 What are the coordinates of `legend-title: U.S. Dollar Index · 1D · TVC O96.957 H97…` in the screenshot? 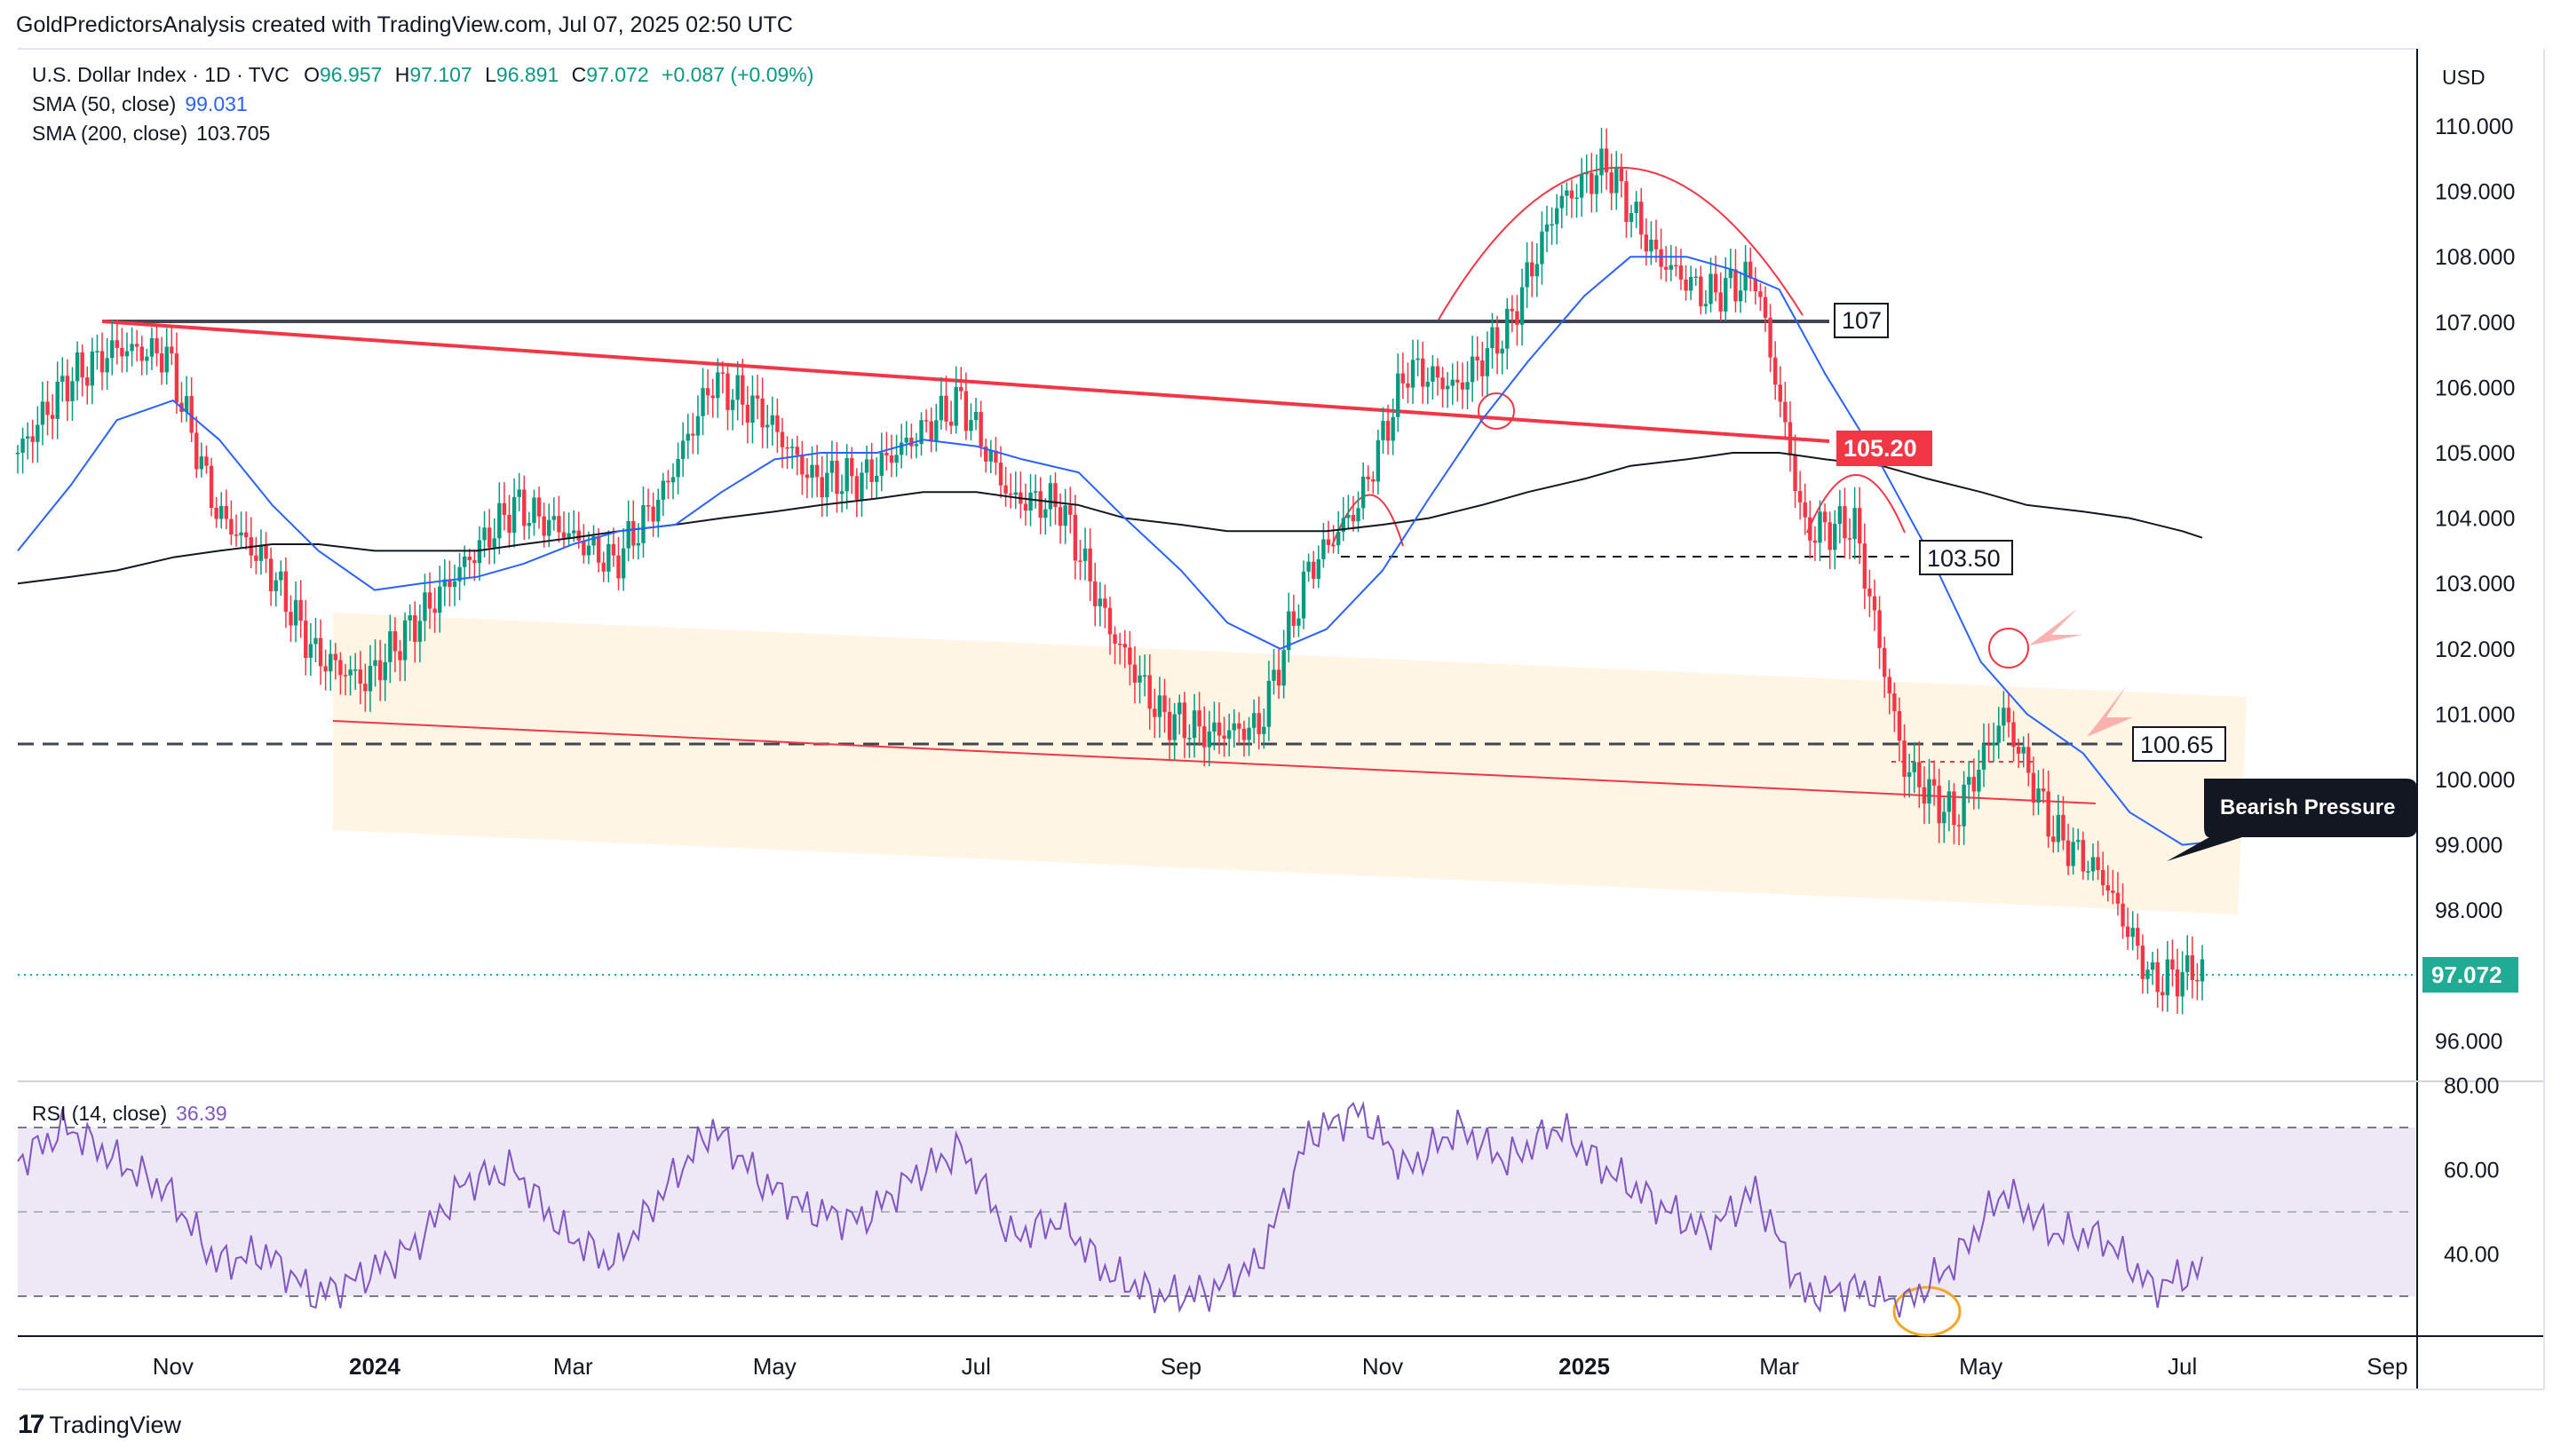 It's located at (422, 74).